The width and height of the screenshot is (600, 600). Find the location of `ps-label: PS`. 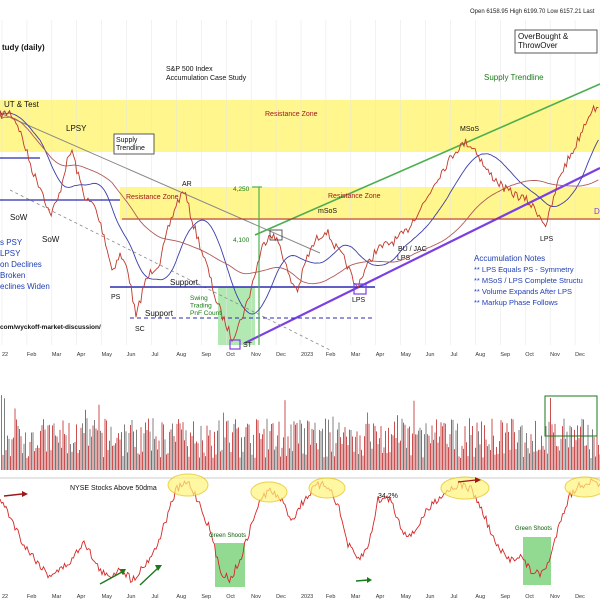

ps-label: PS is located at coordinates (116, 297).